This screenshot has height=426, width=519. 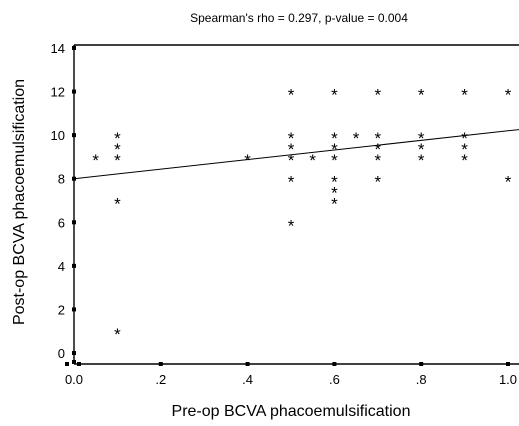 What do you see at coordinates (63, 202) in the screenshot?
I see `y-axis-ticks: 0 2 4 6 8 10 12 14` at bounding box center [63, 202].